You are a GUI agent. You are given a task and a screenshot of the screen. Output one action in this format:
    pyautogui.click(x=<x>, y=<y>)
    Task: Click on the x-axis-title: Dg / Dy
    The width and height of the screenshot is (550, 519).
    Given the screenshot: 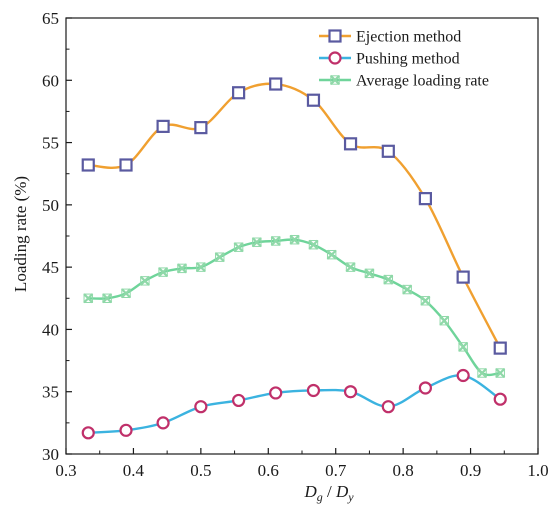 What is the action you would take?
    pyautogui.click(x=328, y=493)
    